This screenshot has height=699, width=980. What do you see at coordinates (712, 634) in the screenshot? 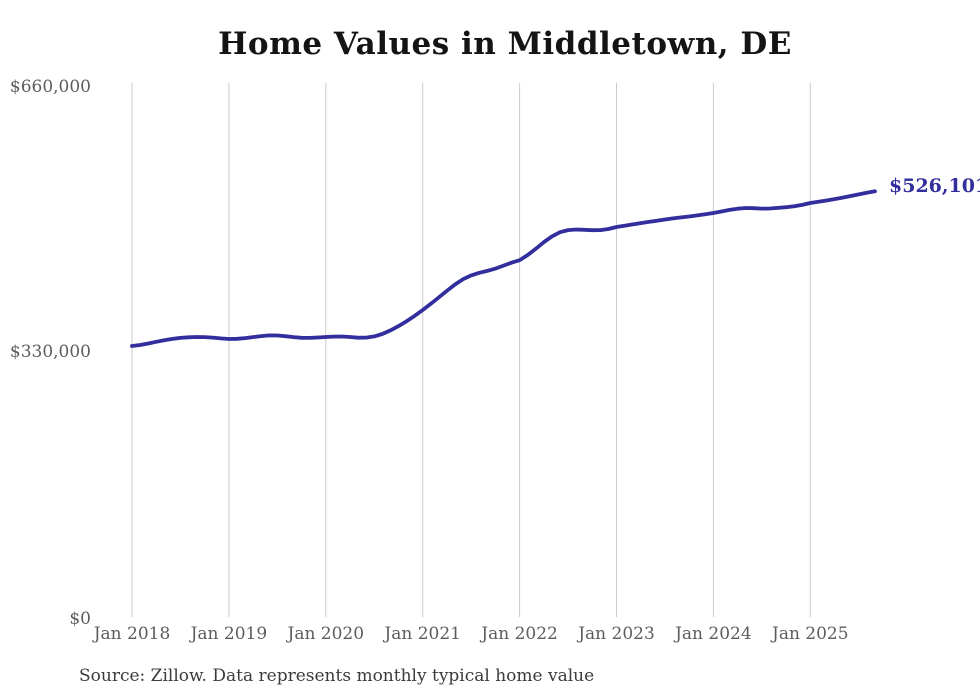
I see `x-tick-jan-2024: Jan 2024` at bounding box center [712, 634].